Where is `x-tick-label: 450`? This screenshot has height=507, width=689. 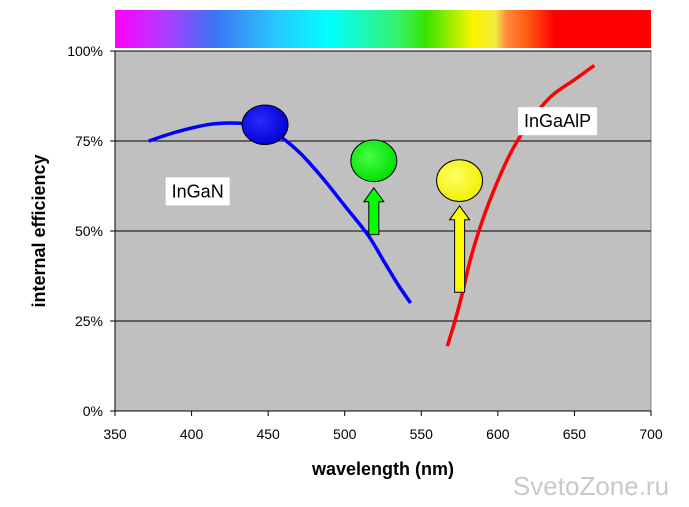 x-tick-label: 450 is located at coordinates (268, 434).